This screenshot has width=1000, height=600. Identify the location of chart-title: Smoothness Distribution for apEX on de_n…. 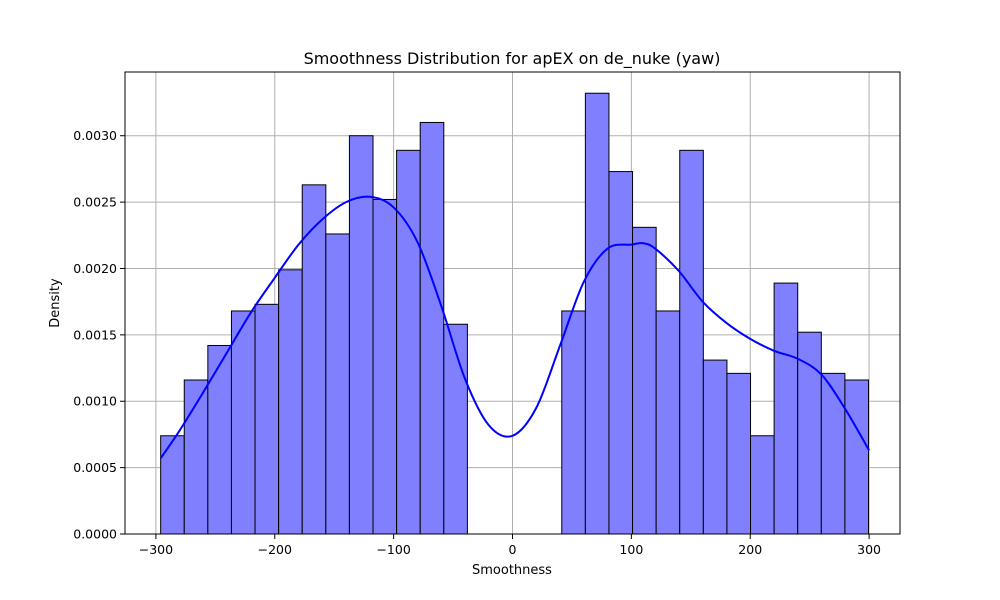
(512, 59).